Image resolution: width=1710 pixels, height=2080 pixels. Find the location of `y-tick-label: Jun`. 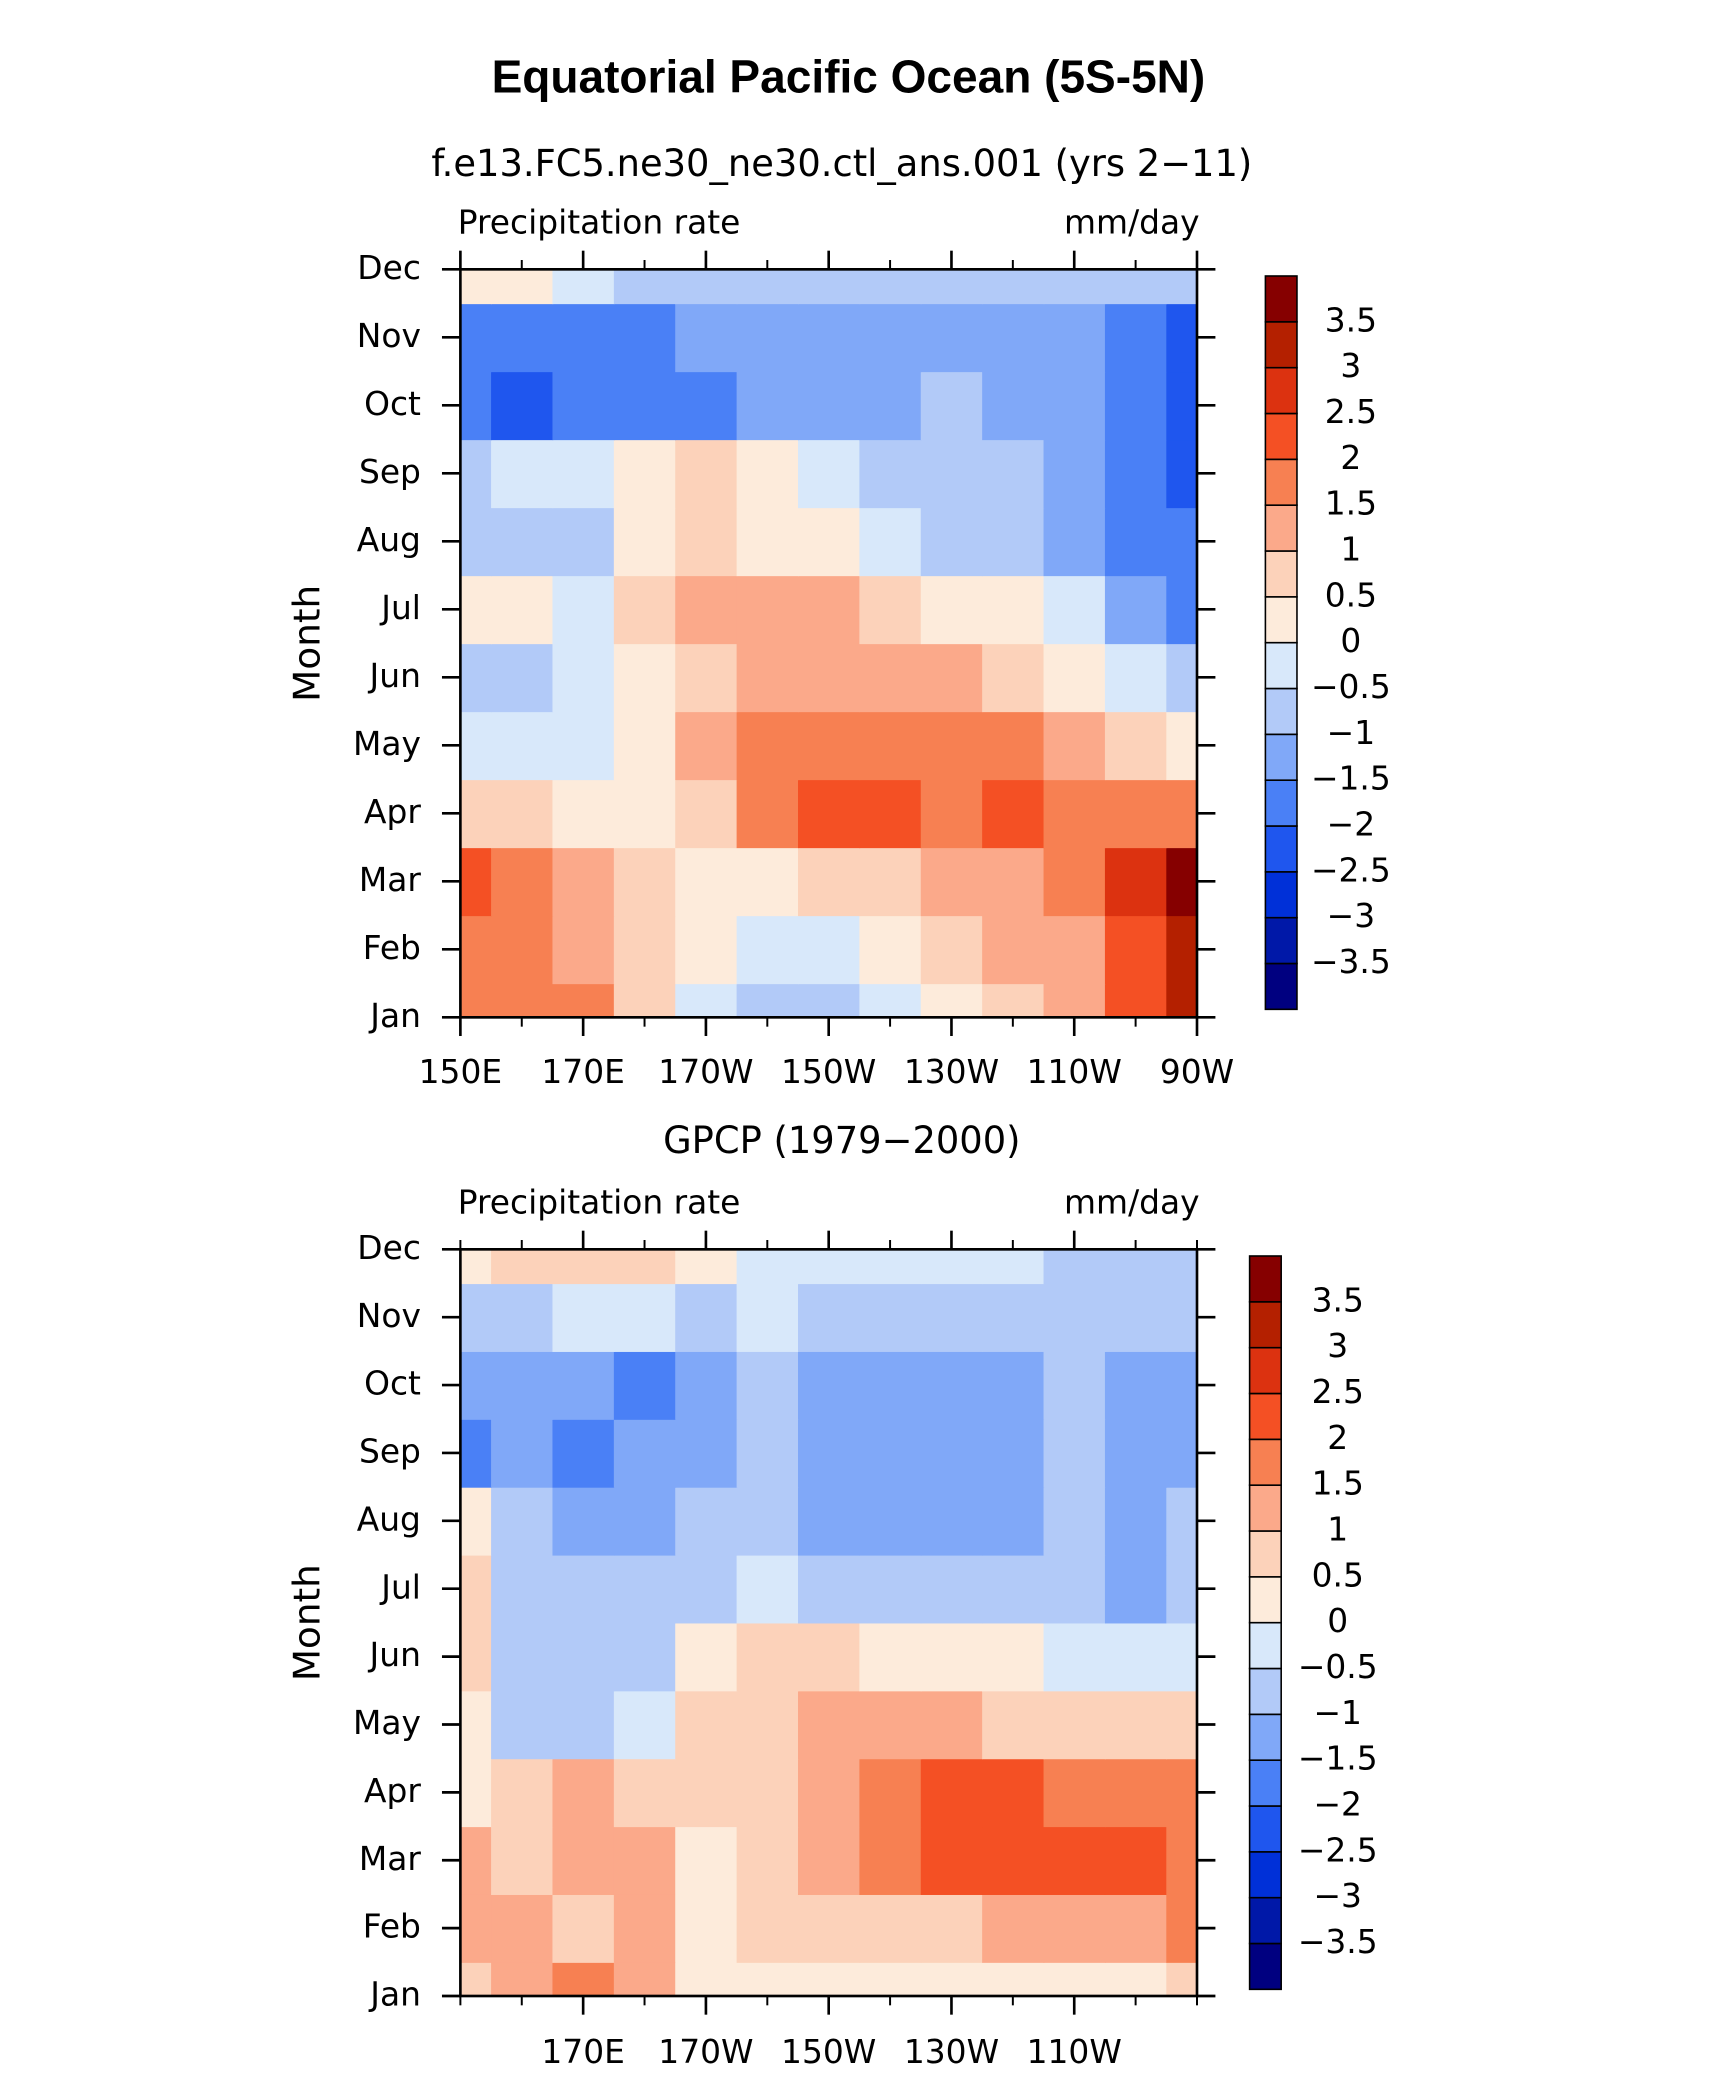

y-tick-label: Jun is located at coordinates (394, 675).